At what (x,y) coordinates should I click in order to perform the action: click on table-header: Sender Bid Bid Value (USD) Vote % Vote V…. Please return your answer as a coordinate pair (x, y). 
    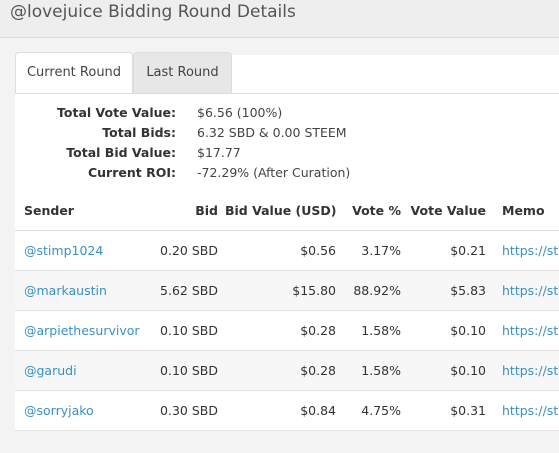
    Looking at the image, I should click on (287, 211).